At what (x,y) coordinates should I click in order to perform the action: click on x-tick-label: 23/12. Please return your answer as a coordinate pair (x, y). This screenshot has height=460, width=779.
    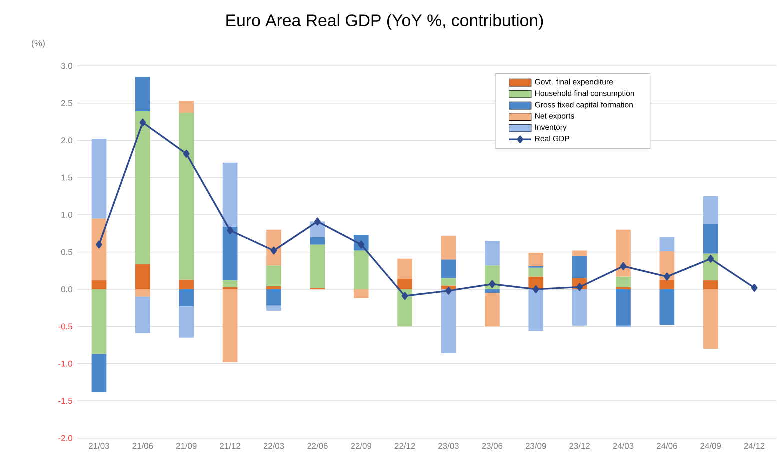
    Looking at the image, I should click on (580, 445).